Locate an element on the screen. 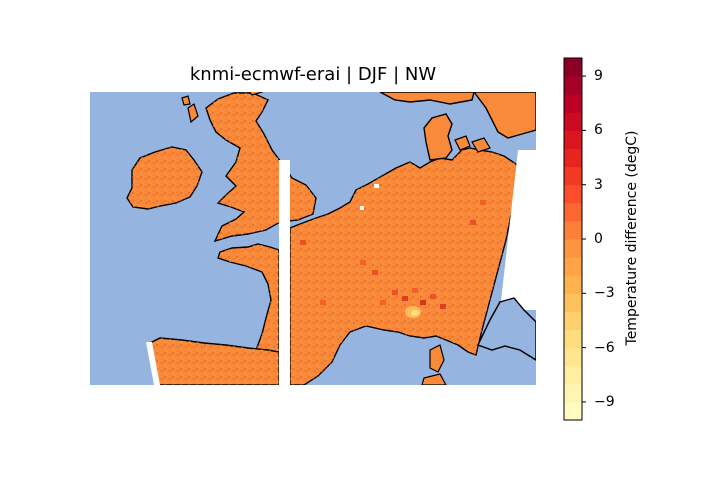 This screenshot has width=720, height=480. missing-data-strip is located at coordinates (284, 272).